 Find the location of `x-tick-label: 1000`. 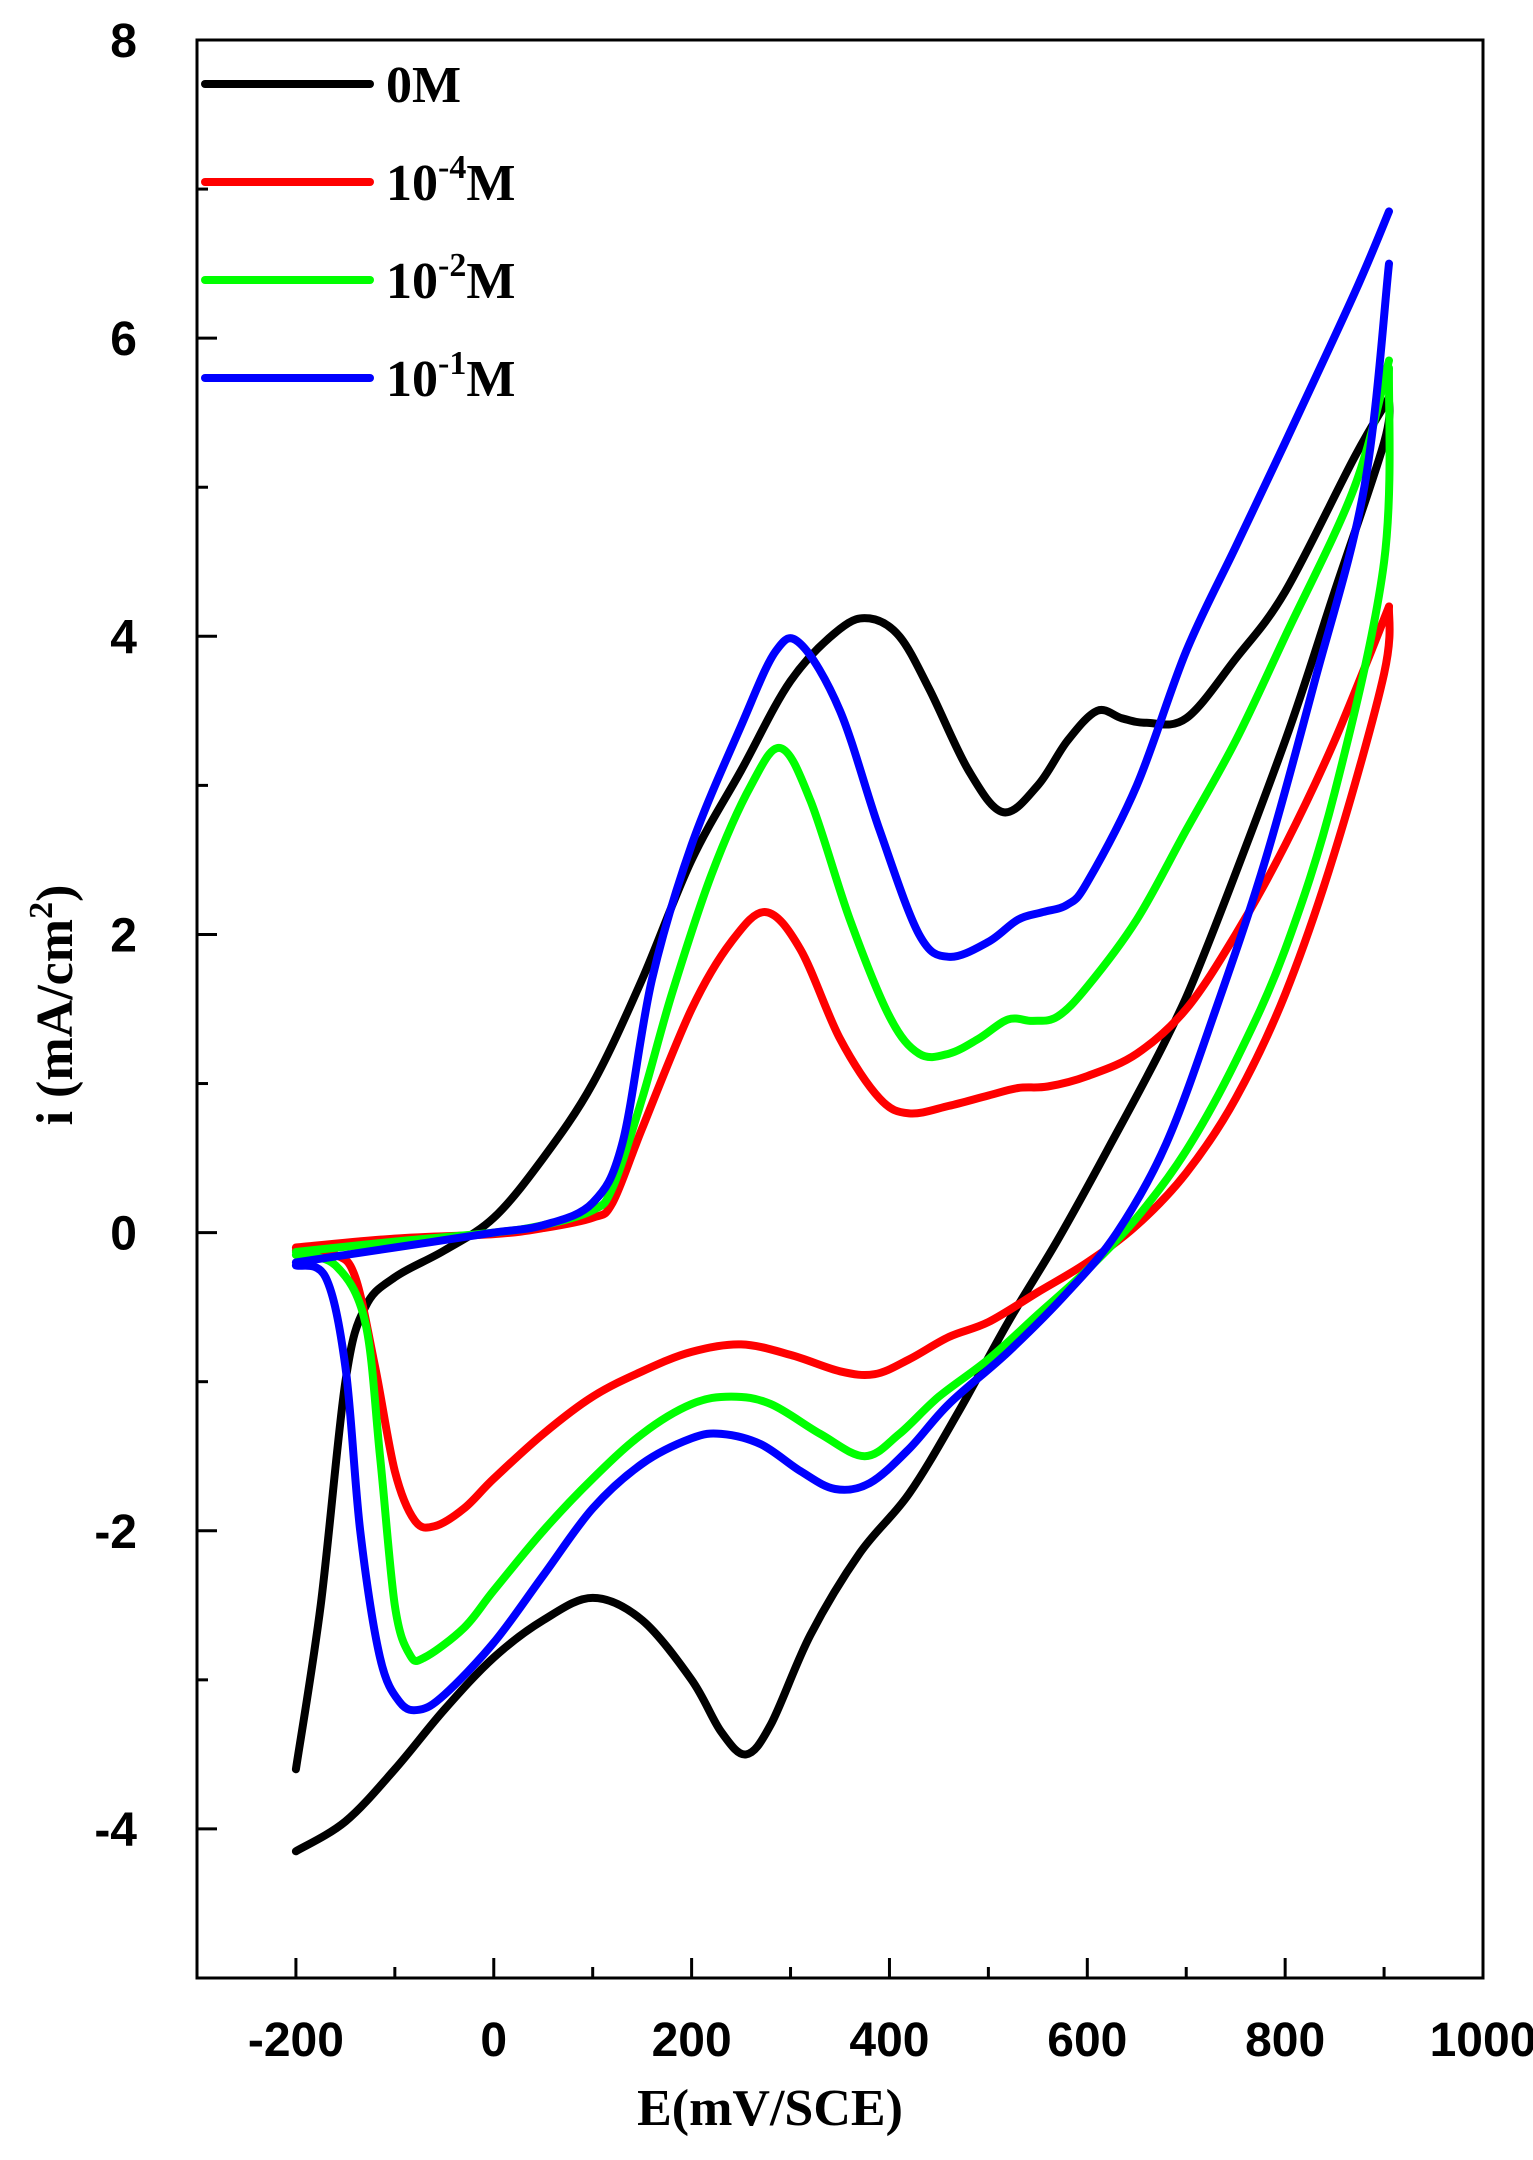

x-tick-label: 1000 is located at coordinates (1481, 2040).